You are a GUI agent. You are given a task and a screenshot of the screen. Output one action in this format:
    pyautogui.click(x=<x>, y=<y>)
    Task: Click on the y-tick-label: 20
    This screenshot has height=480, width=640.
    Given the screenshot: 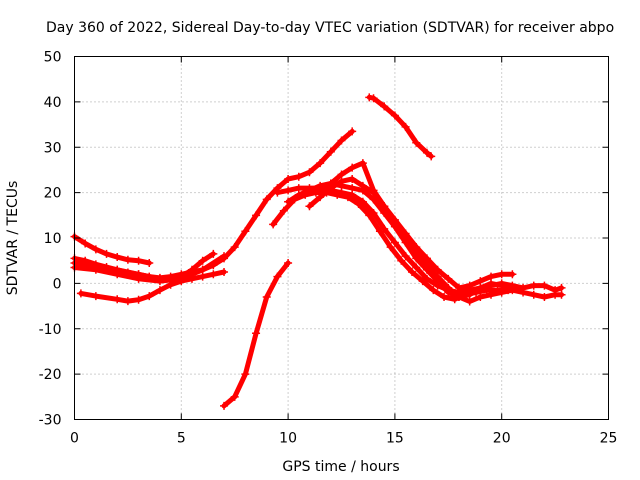 What is the action you would take?
    pyautogui.click(x=53, y=194)
    